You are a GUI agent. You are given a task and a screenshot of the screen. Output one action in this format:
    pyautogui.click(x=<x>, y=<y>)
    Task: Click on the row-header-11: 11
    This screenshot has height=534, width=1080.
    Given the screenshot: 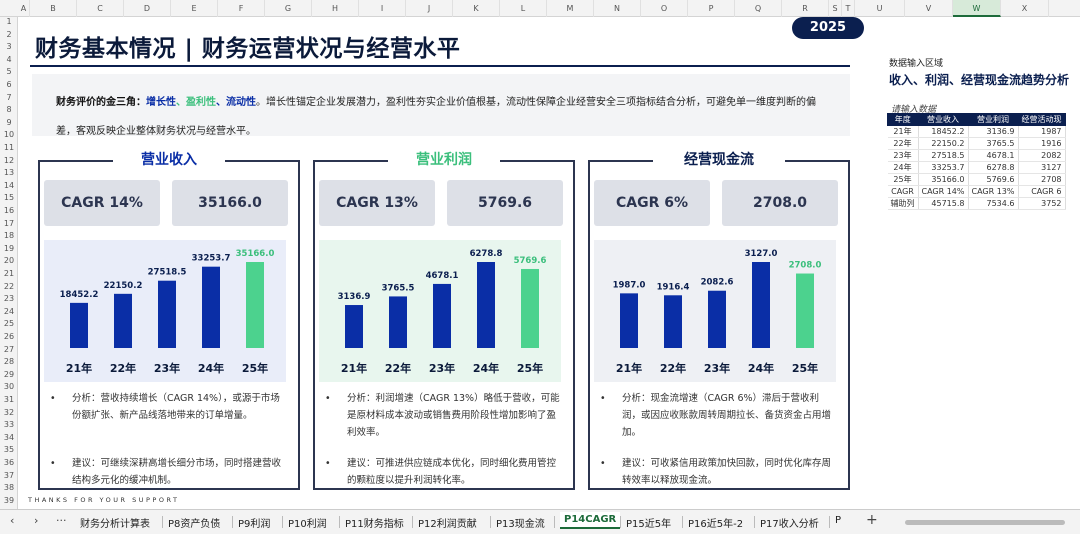 What is the action you would take?
    pyautogui.click(x=9, y=147)
    